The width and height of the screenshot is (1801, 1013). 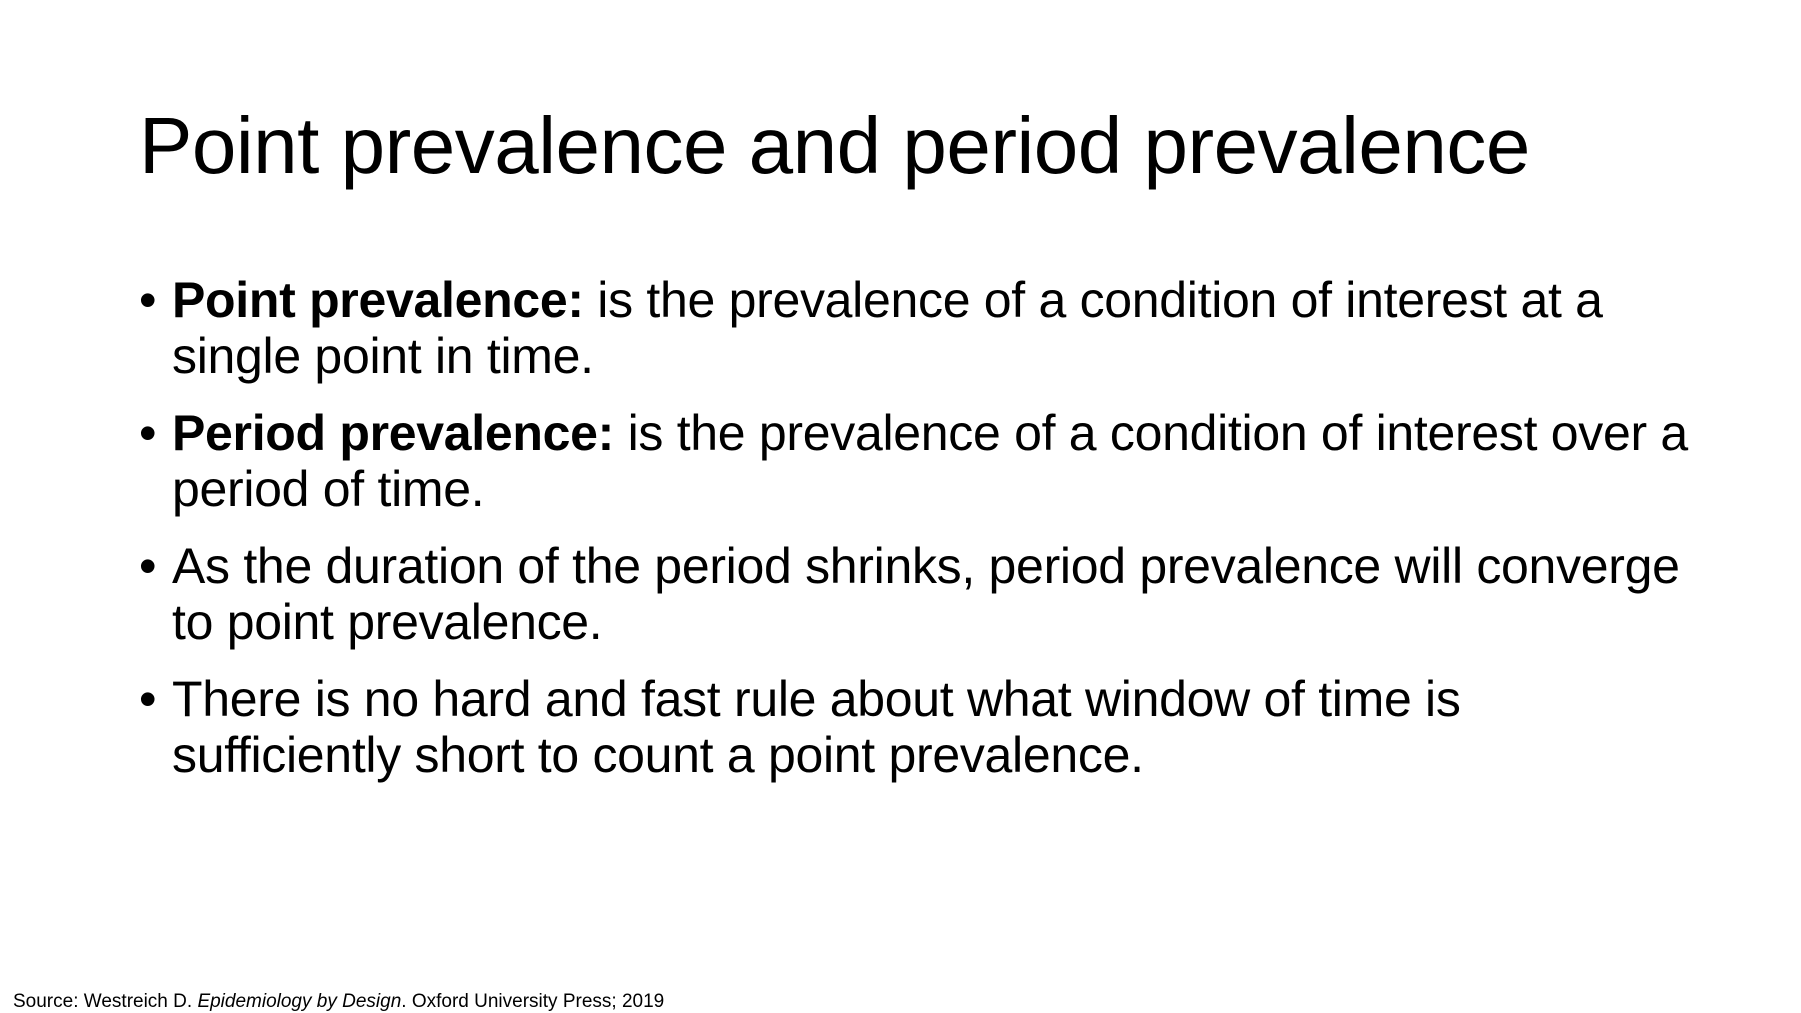 I want to click on bullet-term: Point prevalence:, so click(x=378, y=300).